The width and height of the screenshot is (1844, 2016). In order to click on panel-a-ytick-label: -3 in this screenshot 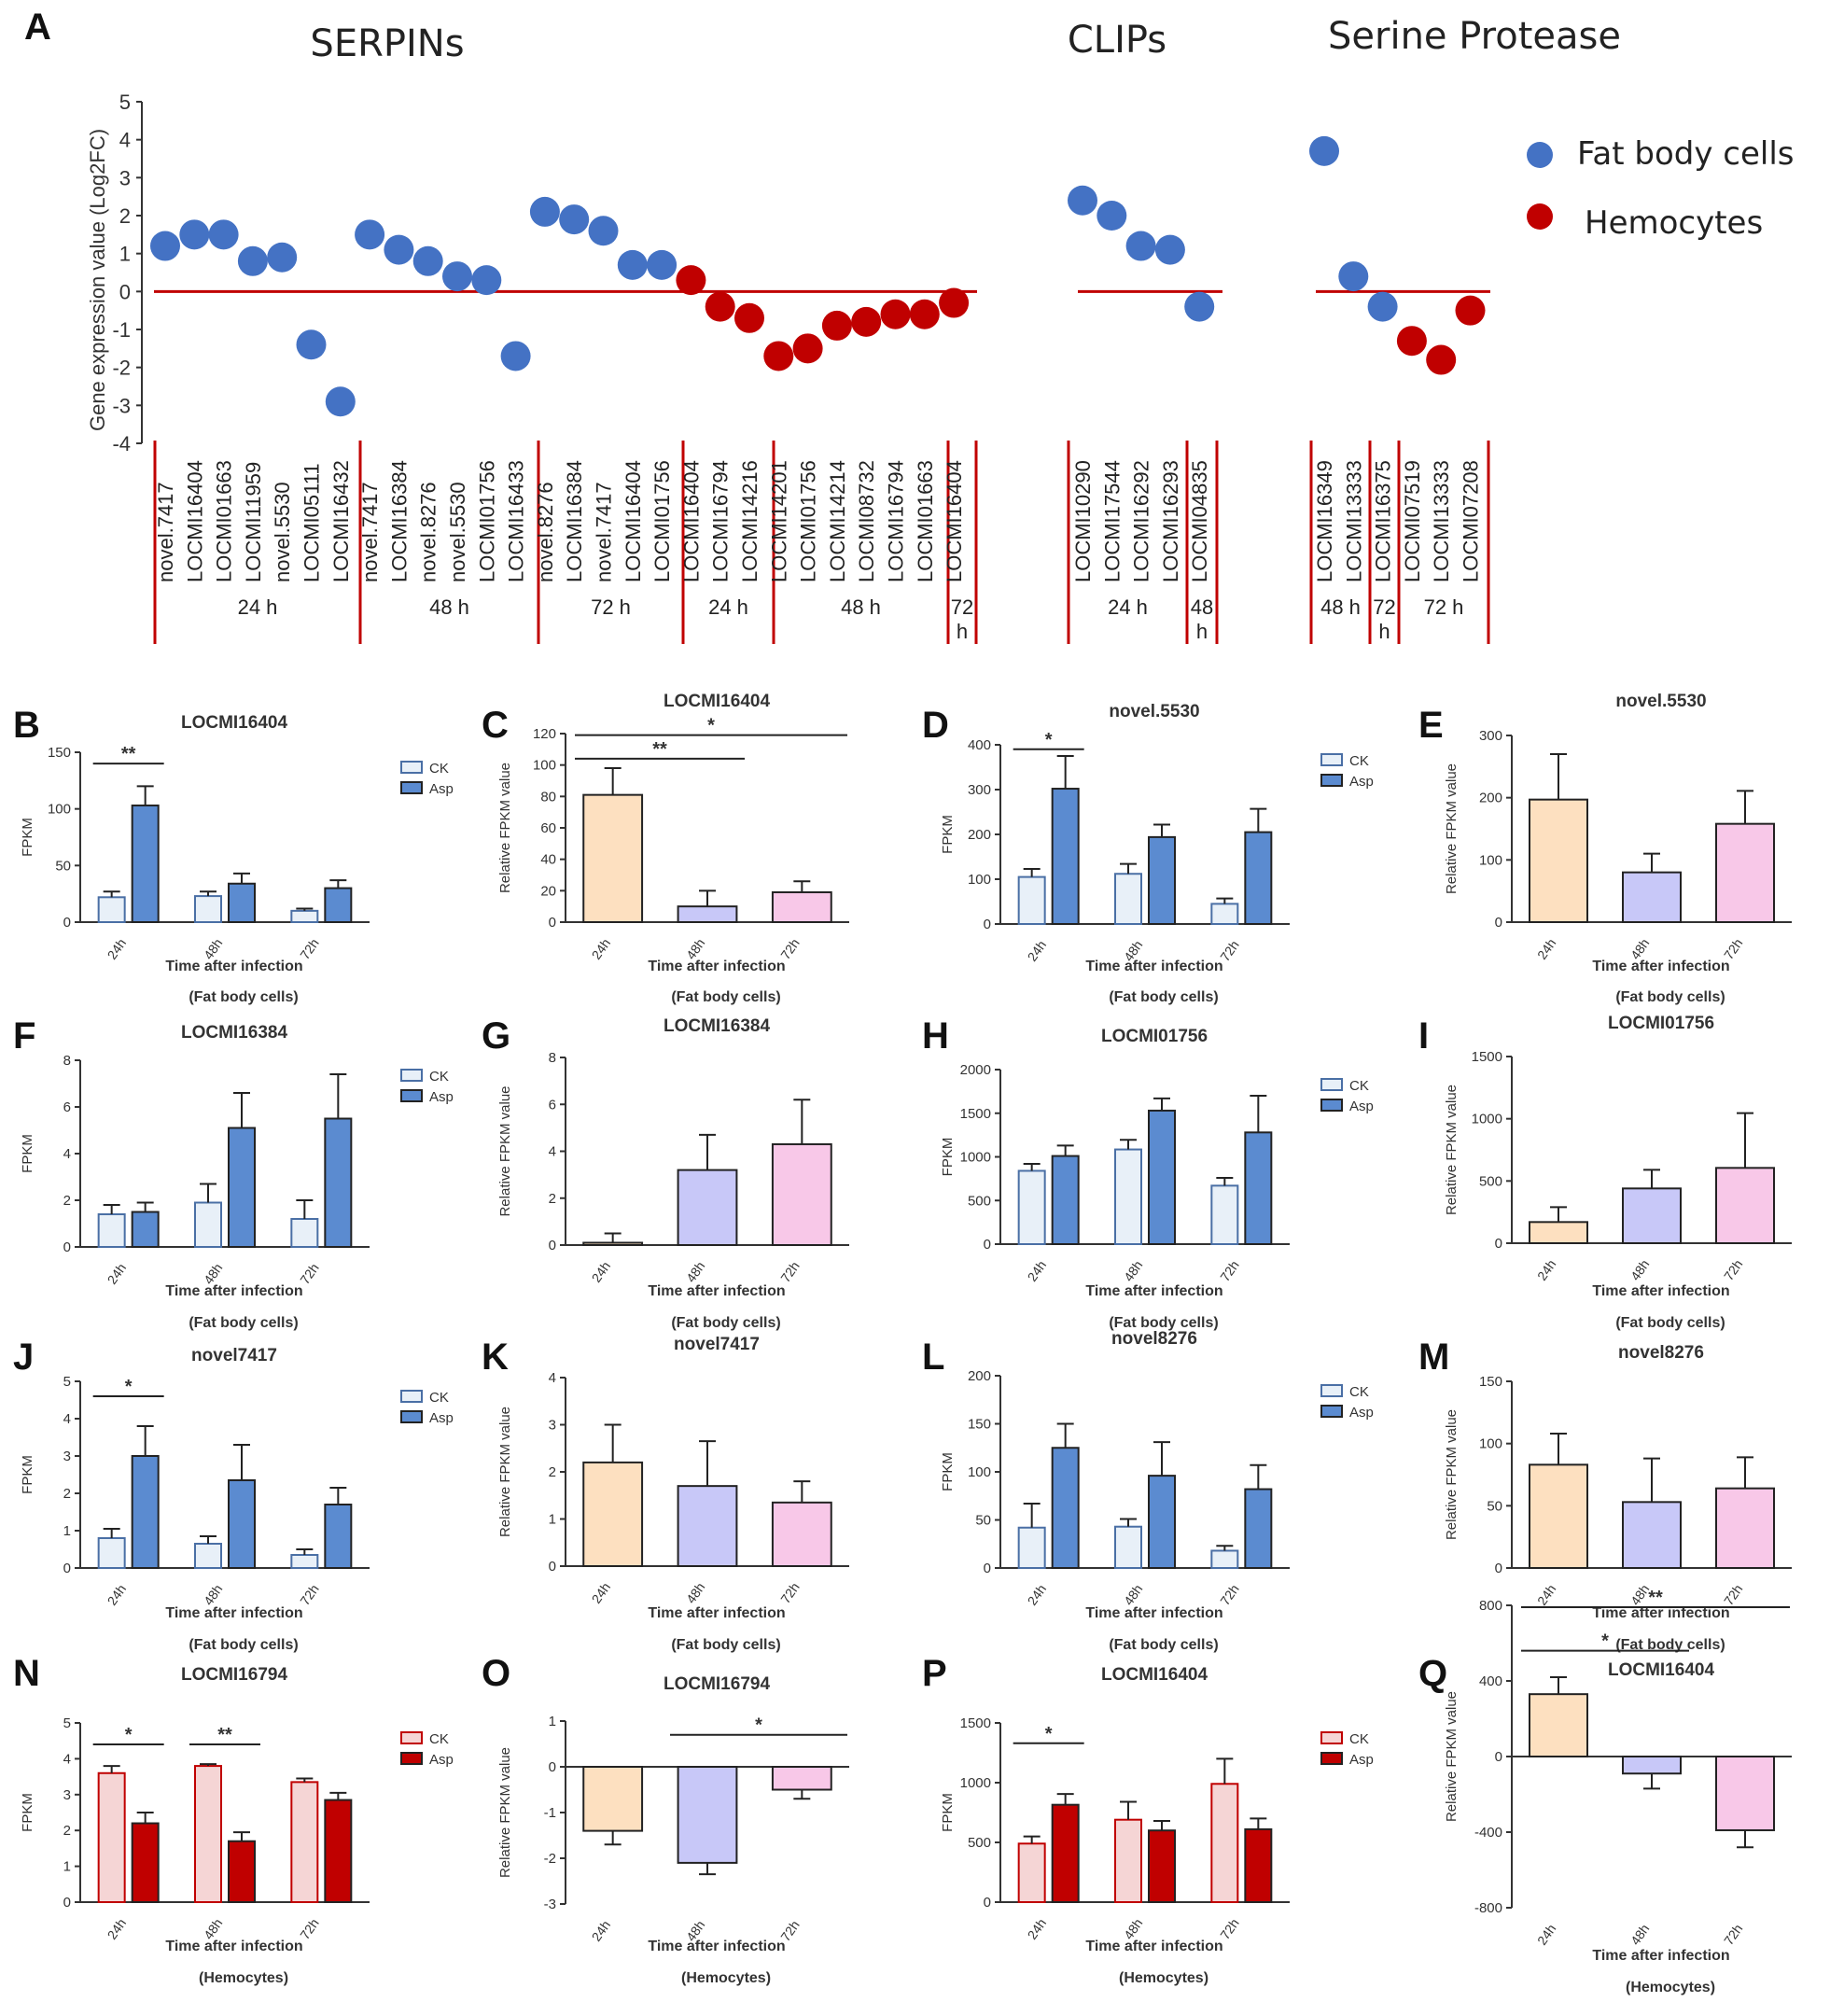, I will do `click(121, 405)`.